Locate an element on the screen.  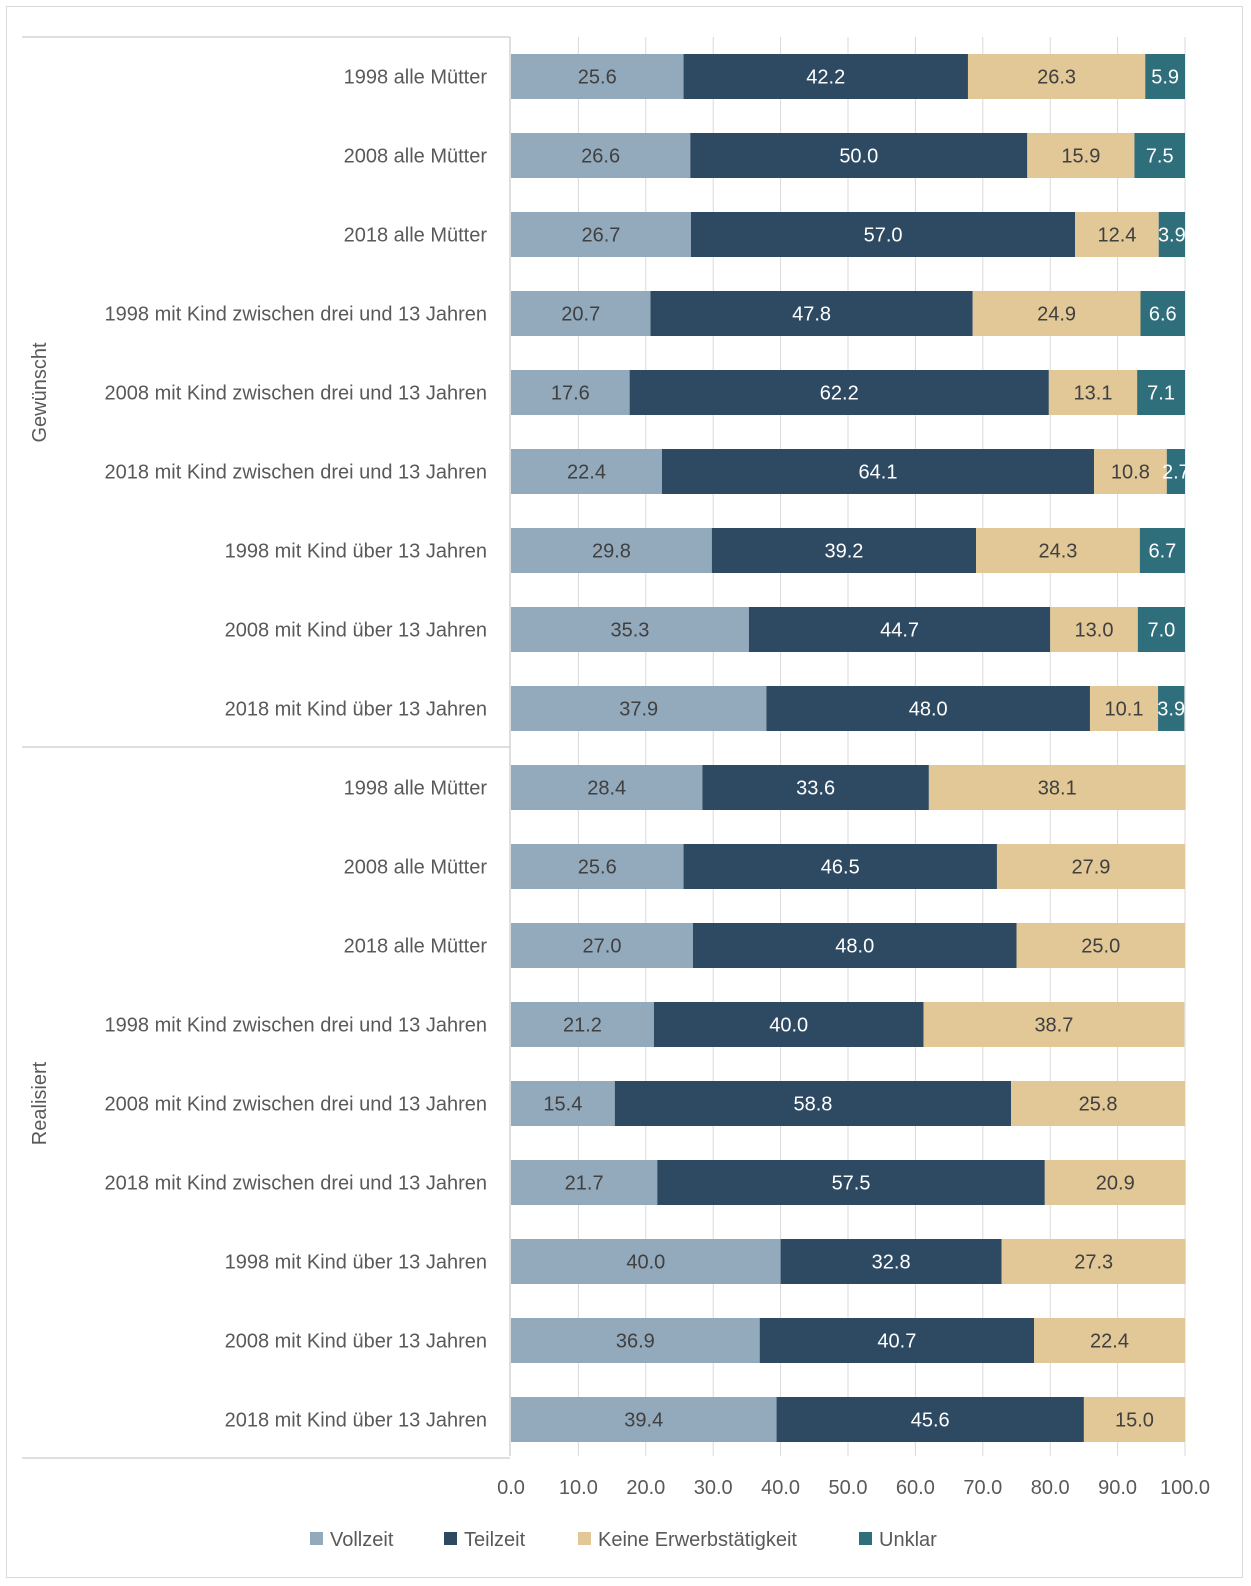
x-tick-label: 30.0 is located at coordinates (713, 1488).